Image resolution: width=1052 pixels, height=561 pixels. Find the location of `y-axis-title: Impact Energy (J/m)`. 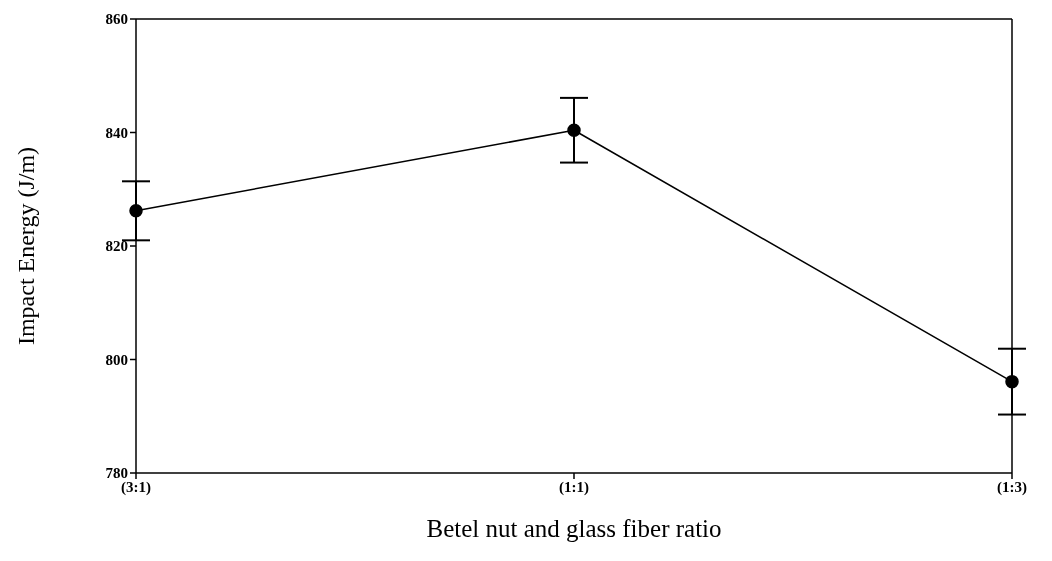

y-axis-title: Impact Energy (J/m) is located at coordinates (25, 246).